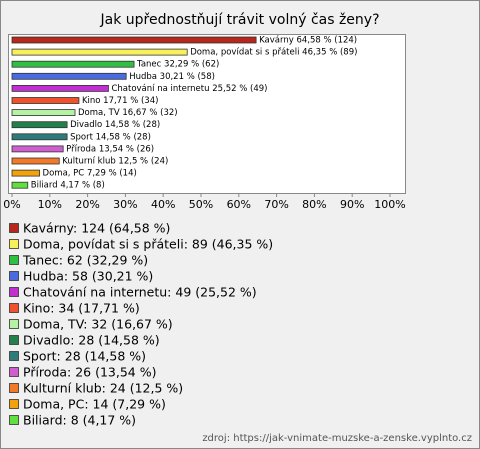  What do you see at coordinates (140, 292) in the screenshot?
I see `legend-label: Chatování na internetu: 49 (25,52 %)` at bounding box center [140, 292].